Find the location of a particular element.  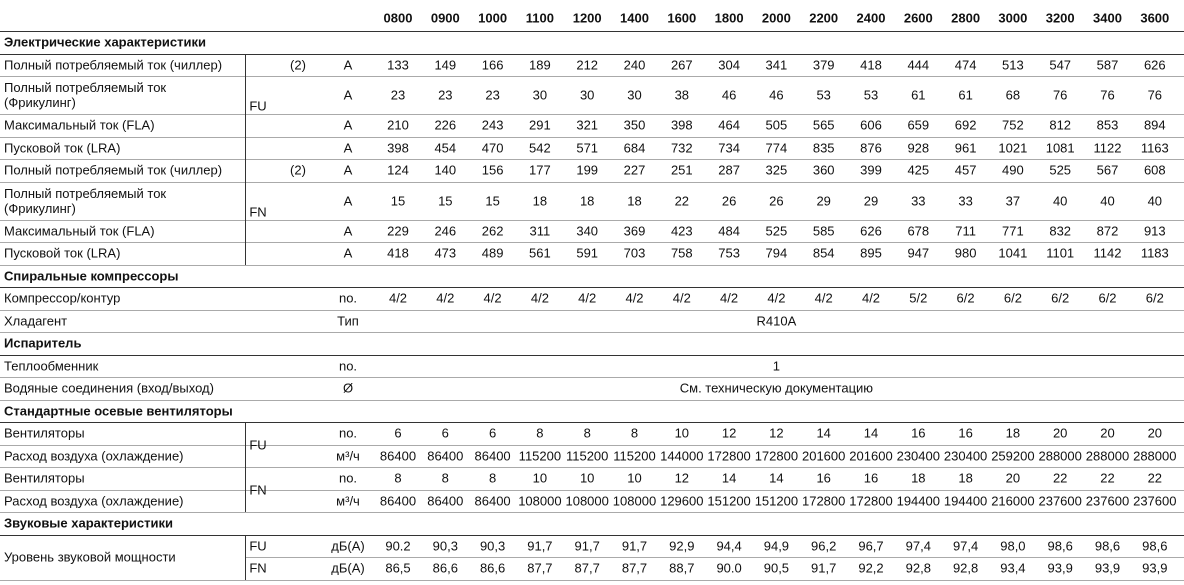

cell: 251 is located at coordinates (681, 170).